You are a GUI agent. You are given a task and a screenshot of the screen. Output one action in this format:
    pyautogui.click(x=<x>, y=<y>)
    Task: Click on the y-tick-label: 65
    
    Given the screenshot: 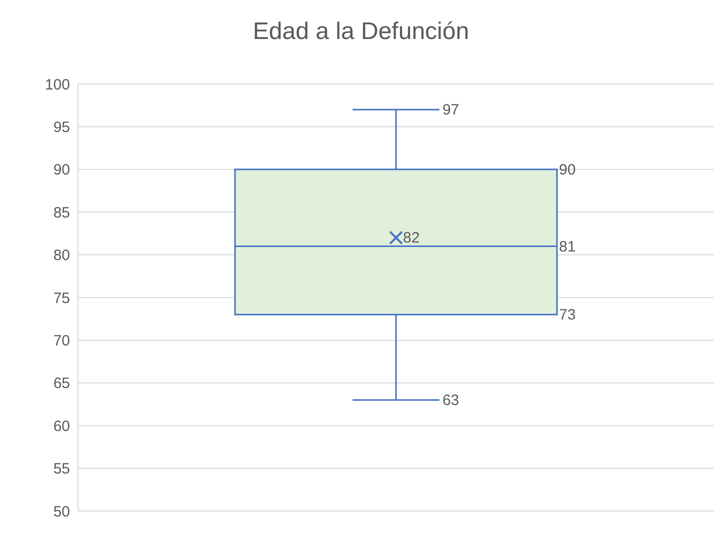 What is the action you would take?
    pyautogui.click(x=61, y=383)
    